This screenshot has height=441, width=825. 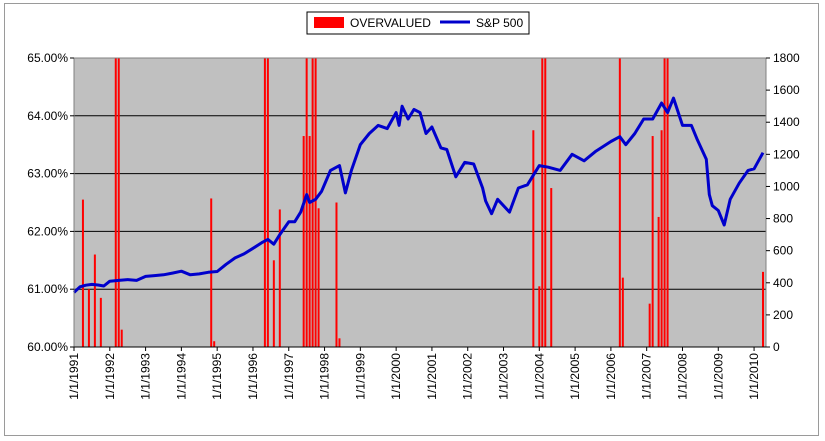 I want to click on x-tick-label: 1/1/2004, so click(x=539, y=376).